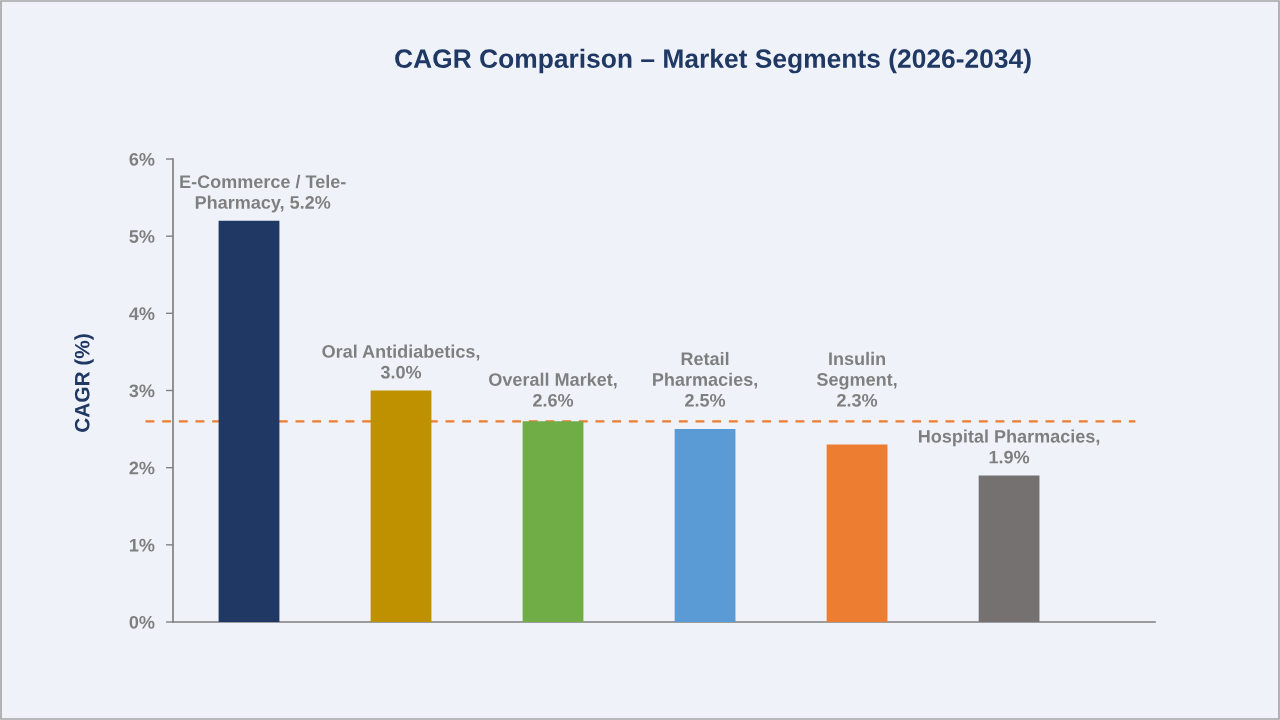 This screenshot has width=1280, height=720. What do you see at coordinates (401, 361) in the screenshot?
I see `data-label: Oral Antidiabetics, 3.0%` at bounding box center [401, 361].